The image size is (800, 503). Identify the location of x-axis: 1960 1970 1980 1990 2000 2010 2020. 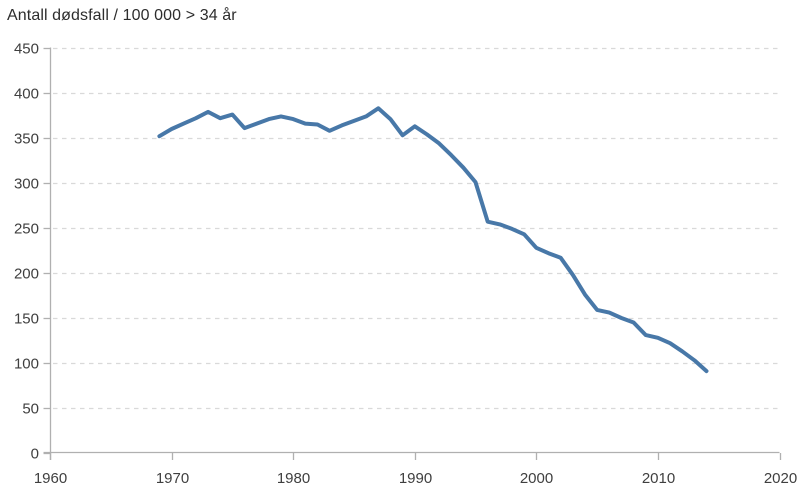
(415, 469).